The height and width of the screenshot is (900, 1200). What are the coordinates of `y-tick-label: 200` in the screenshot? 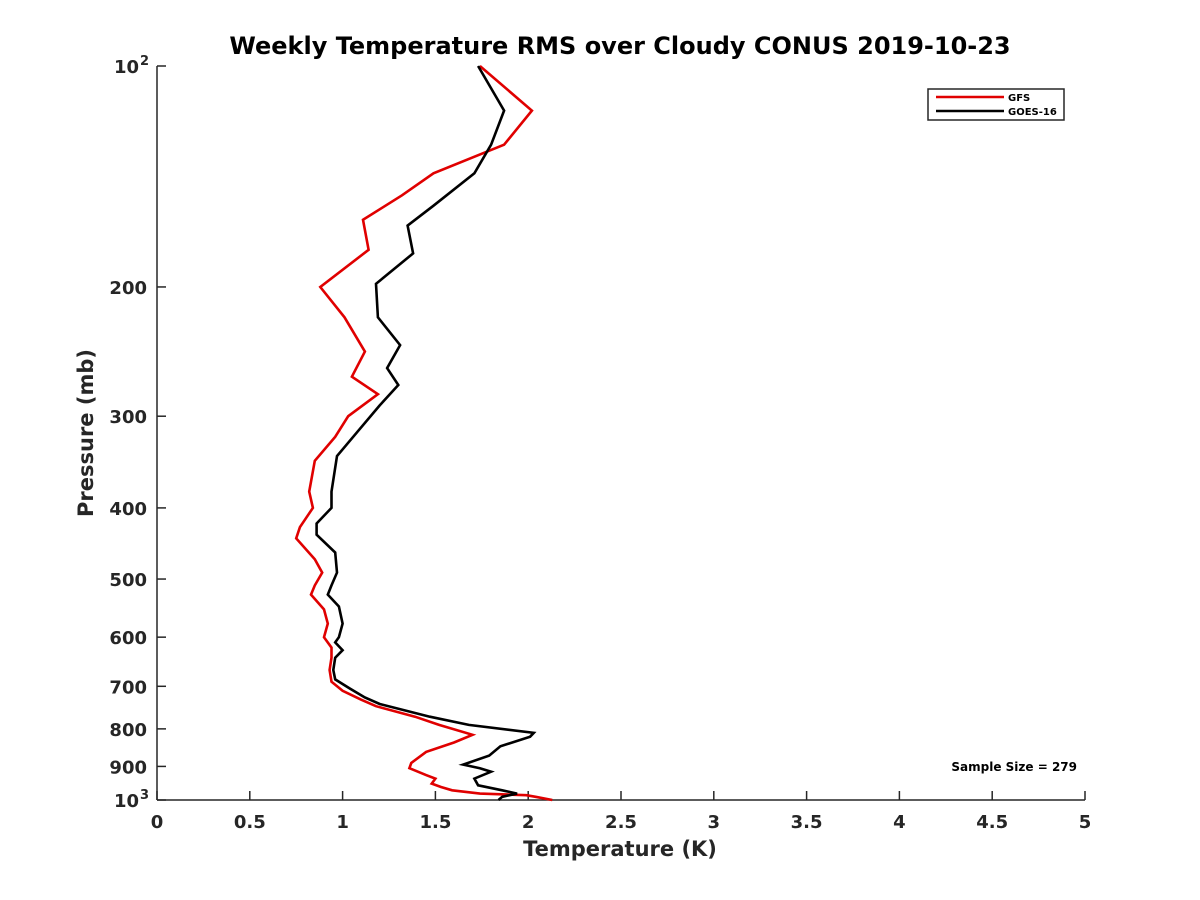 It's located at (128, 288).